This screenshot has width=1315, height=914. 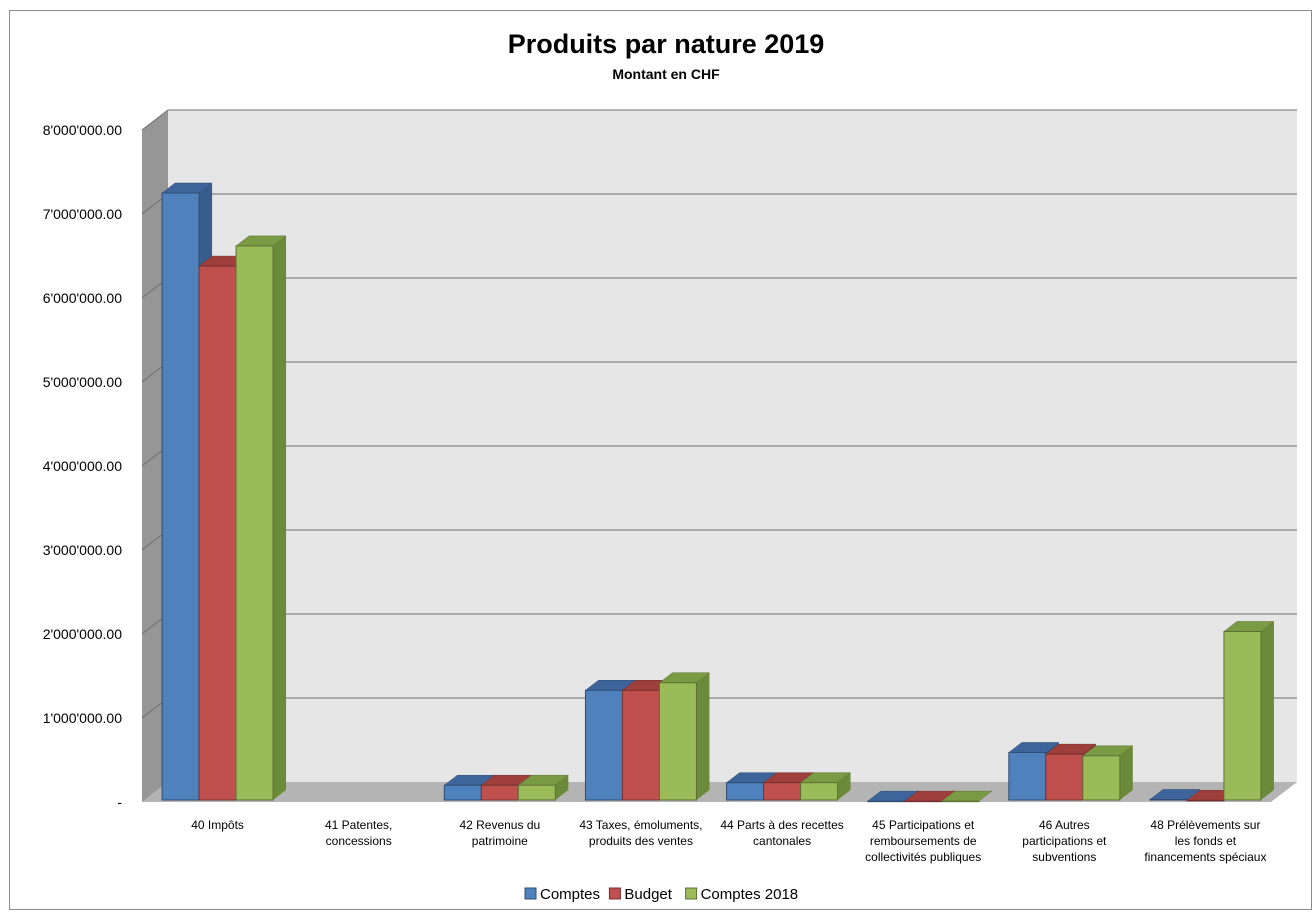 What do you see at coordinates (83, 382) in the screenshot?
I see `y-tick-label: 5'000'000.00` at bounding box center [83, 382].